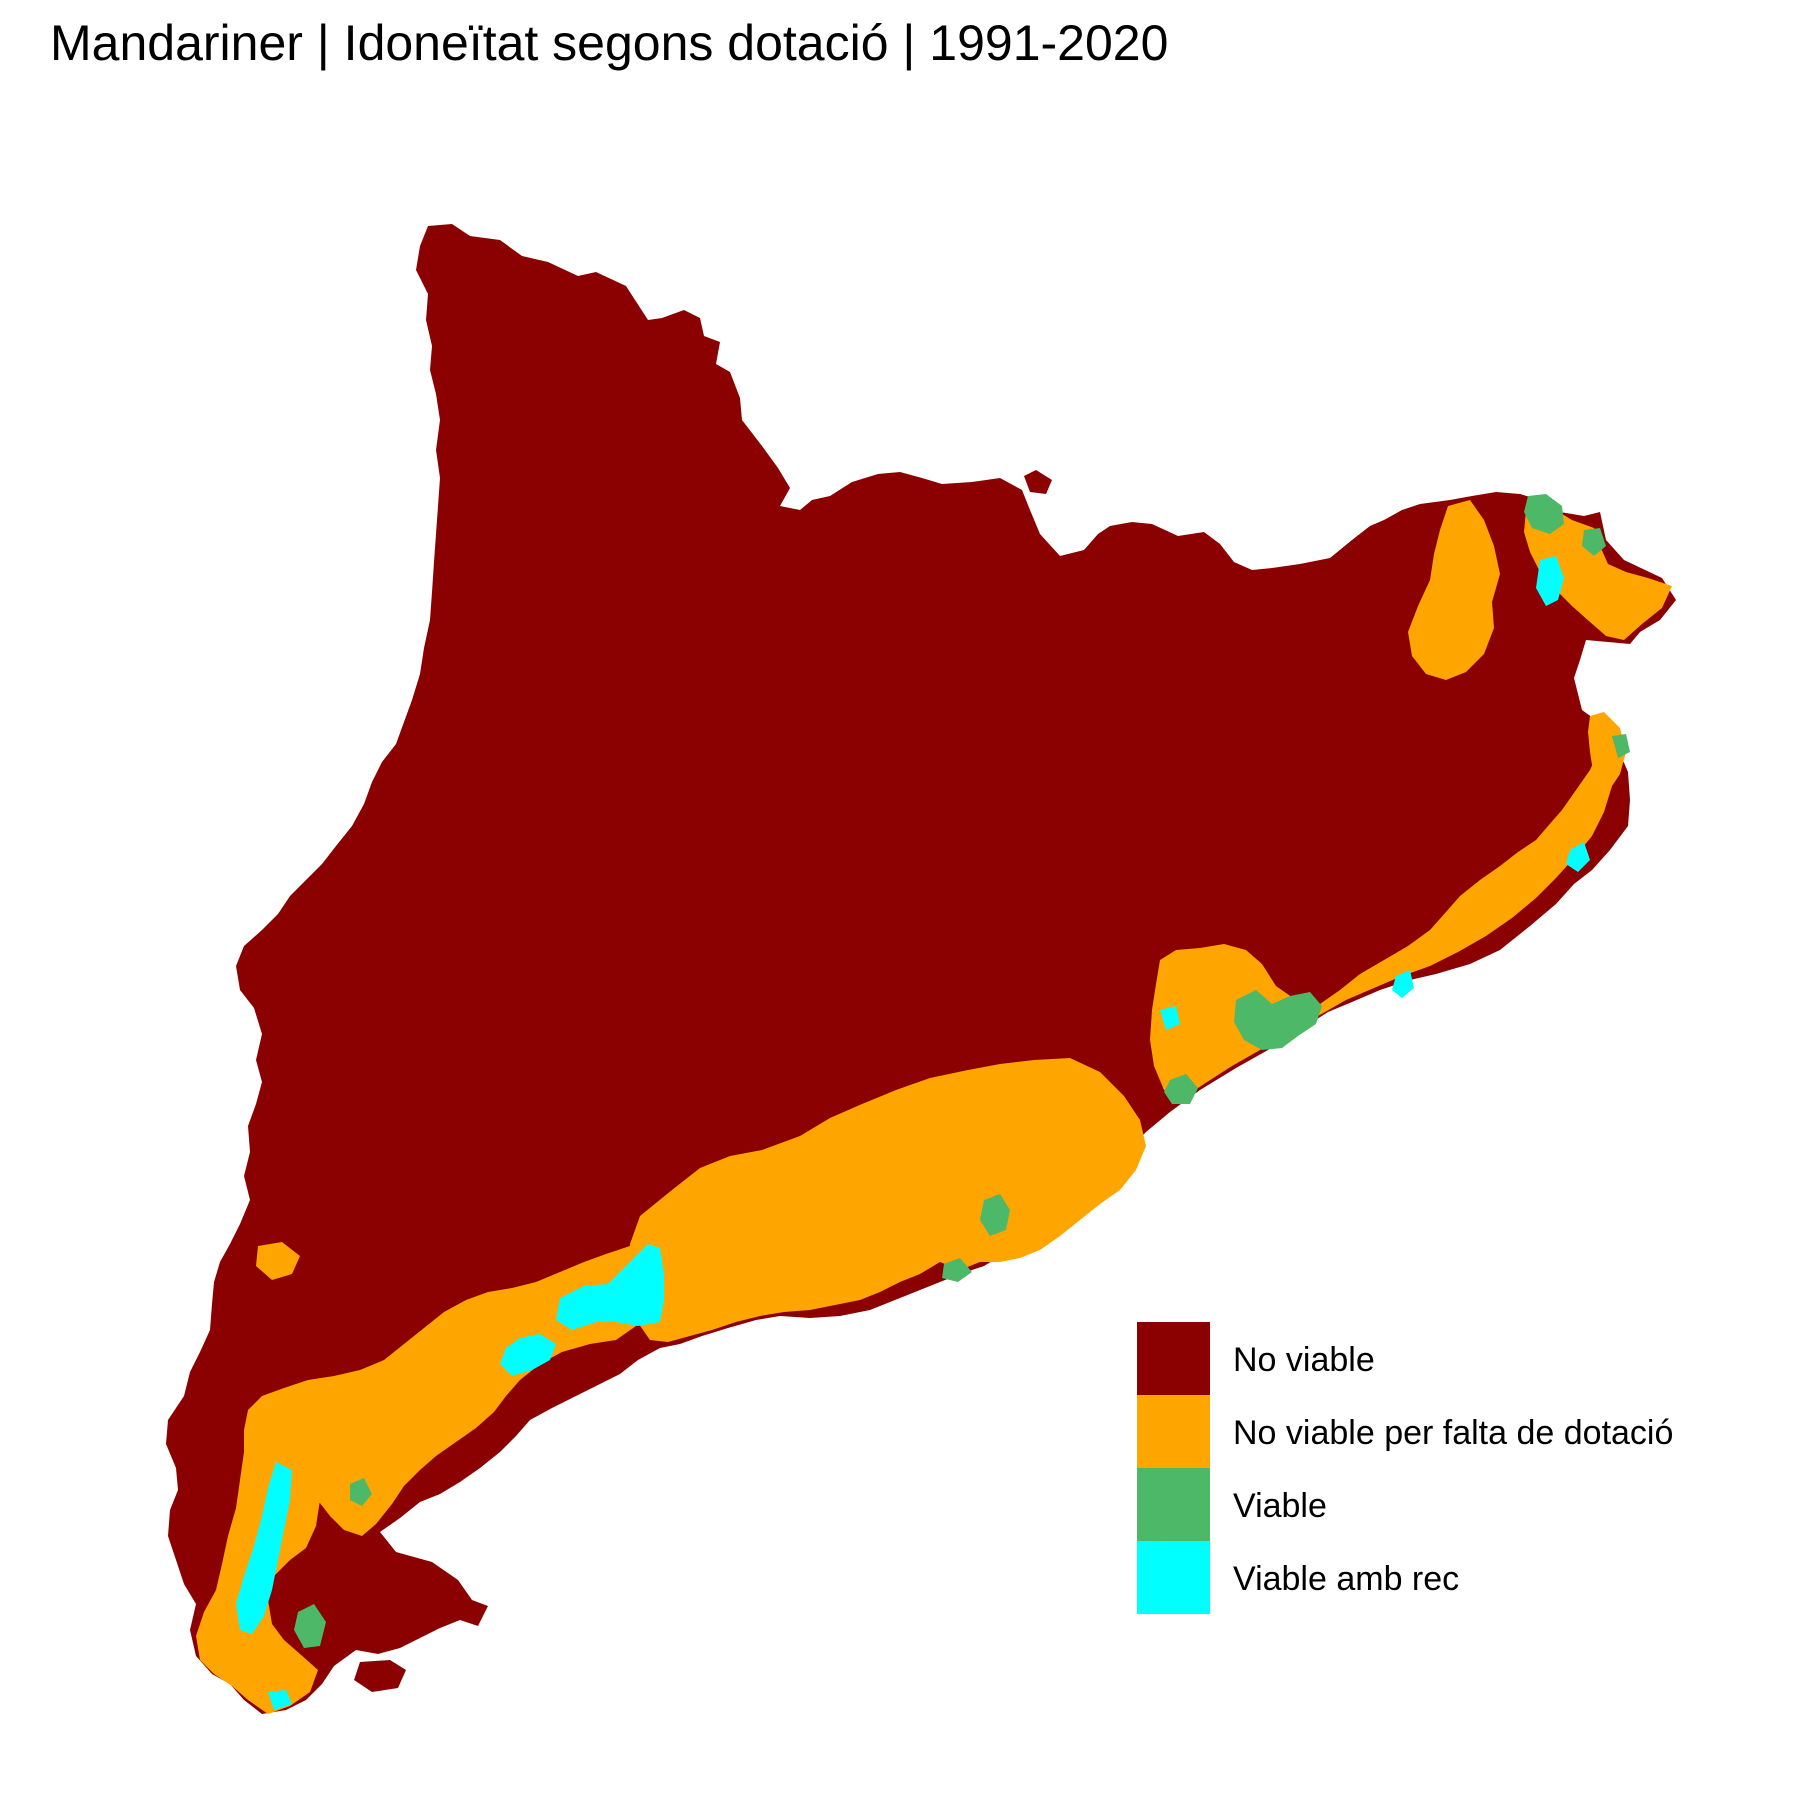 This screenshot has width=1800, height=1800. Describe the element at coordinates (528, 1355) in the screenshot. I see `region-viable-amb-rec-urgell` at that location.